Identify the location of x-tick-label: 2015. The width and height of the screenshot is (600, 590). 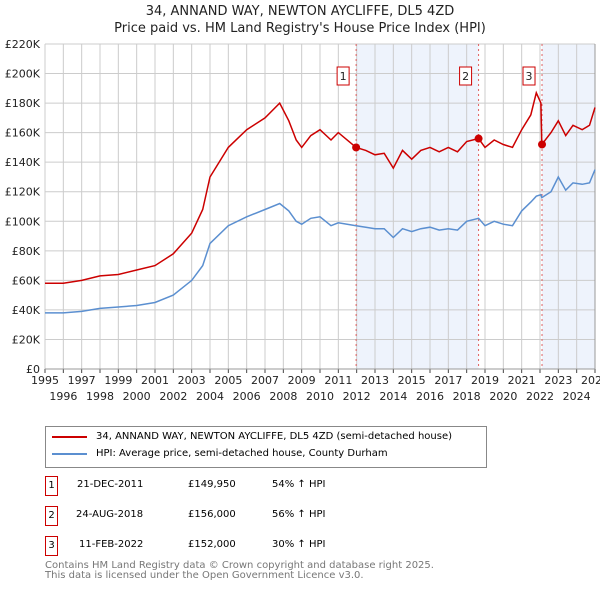
(412, 380).